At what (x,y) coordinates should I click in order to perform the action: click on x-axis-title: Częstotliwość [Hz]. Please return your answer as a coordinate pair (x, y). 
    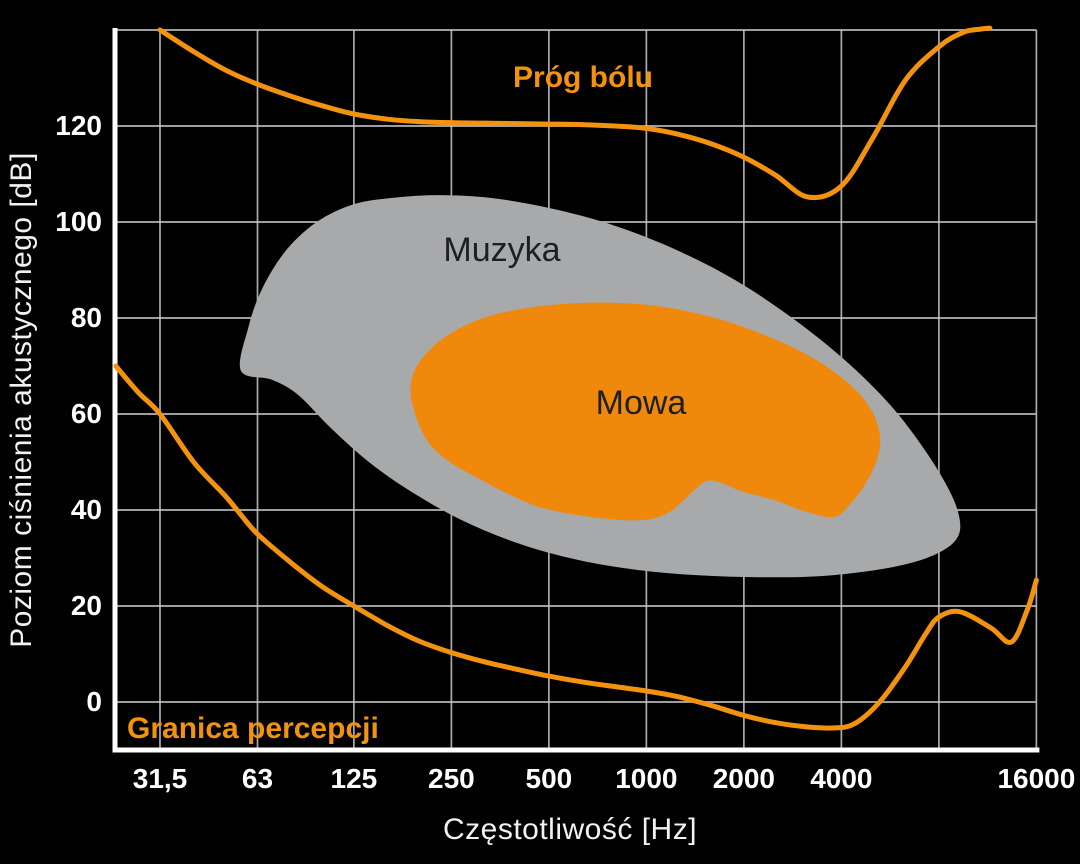
    Looking at the image, I should click on (570, 829).